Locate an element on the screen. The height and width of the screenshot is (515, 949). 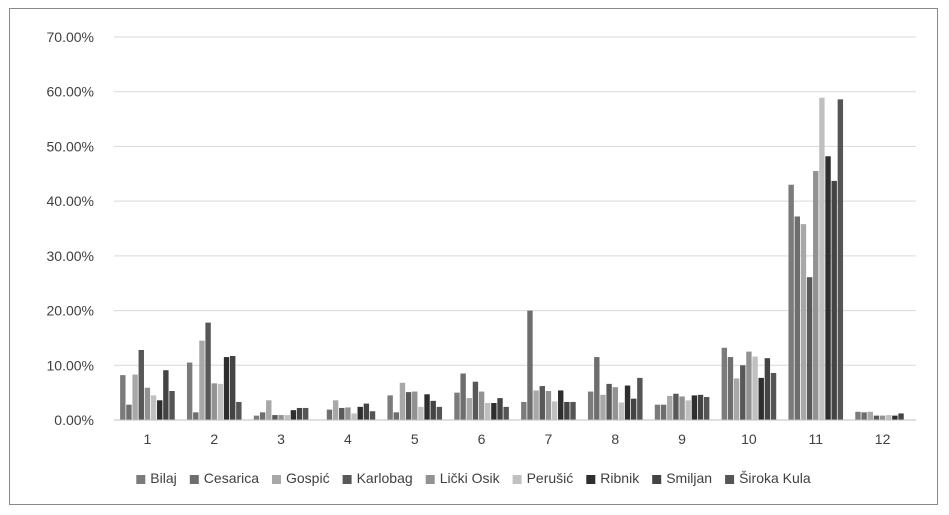
bar-11-li-ki-osik is located at coordinates (816, 295).